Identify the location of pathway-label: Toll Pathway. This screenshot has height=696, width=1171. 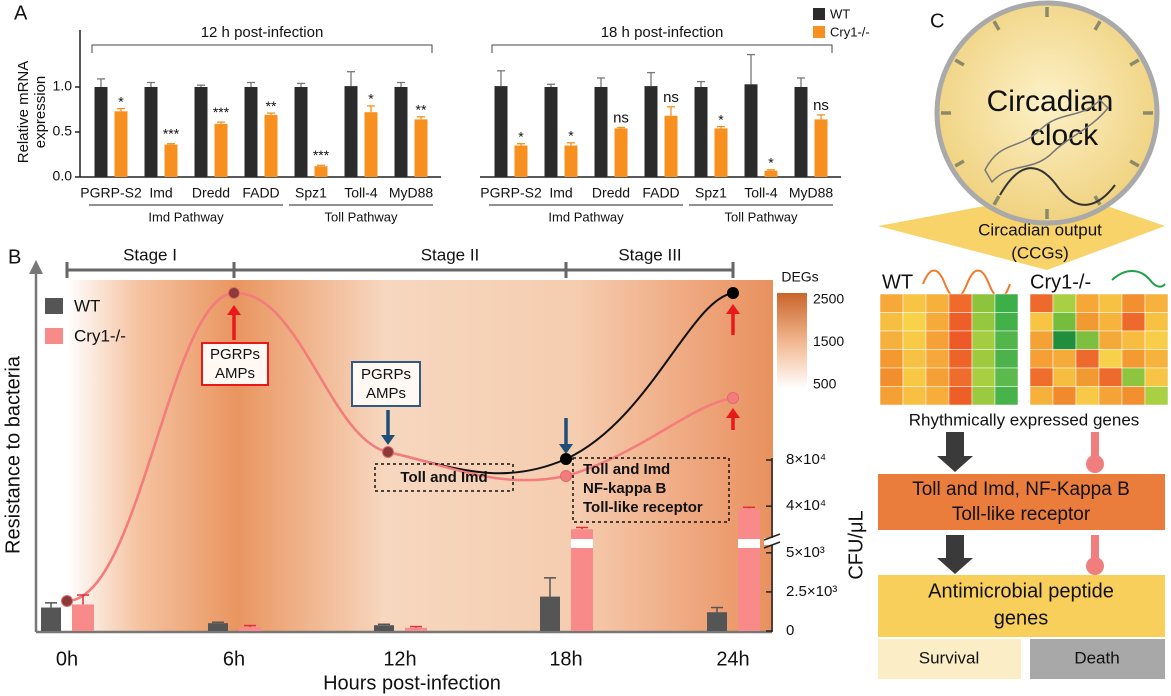
(761, 216).